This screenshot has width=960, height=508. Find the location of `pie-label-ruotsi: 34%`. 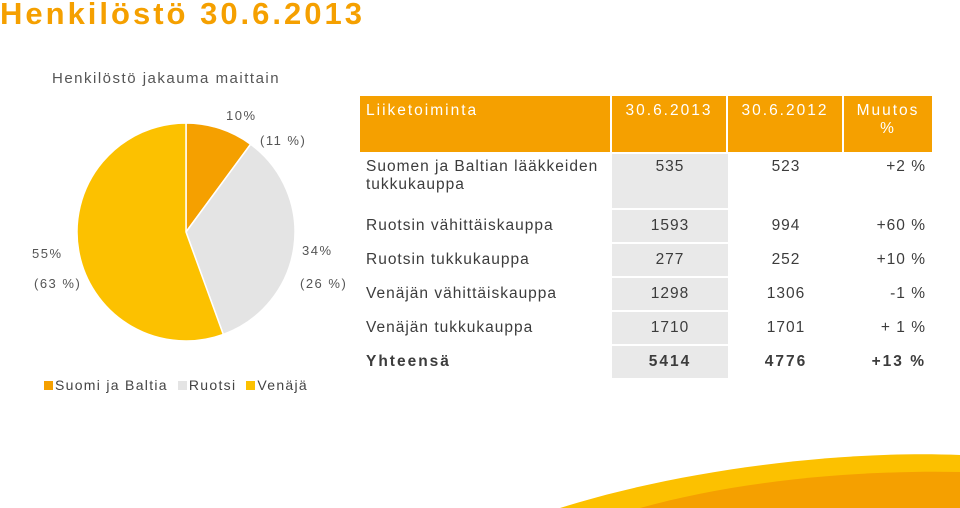

pie-label-ruotsi: 34% is located at coordinates (317, 250).